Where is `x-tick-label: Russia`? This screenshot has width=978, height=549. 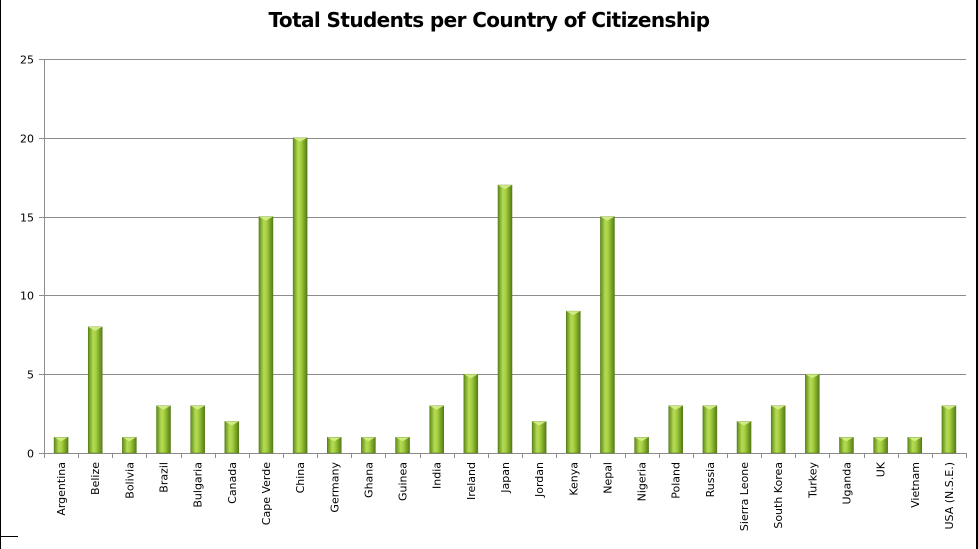
x-tick-label: Russia is located at coordinates (710, 479).